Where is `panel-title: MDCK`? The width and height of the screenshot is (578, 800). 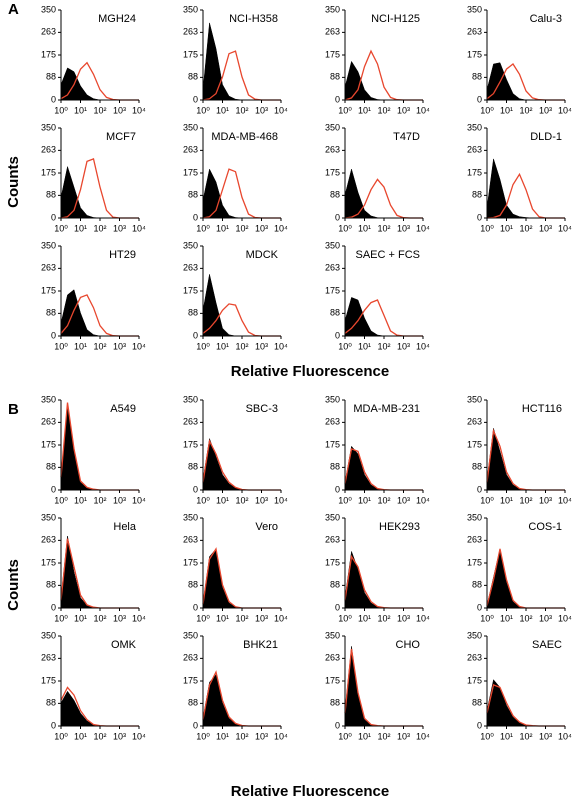
panel-title: MDCK is located at coordinates (262, 255).